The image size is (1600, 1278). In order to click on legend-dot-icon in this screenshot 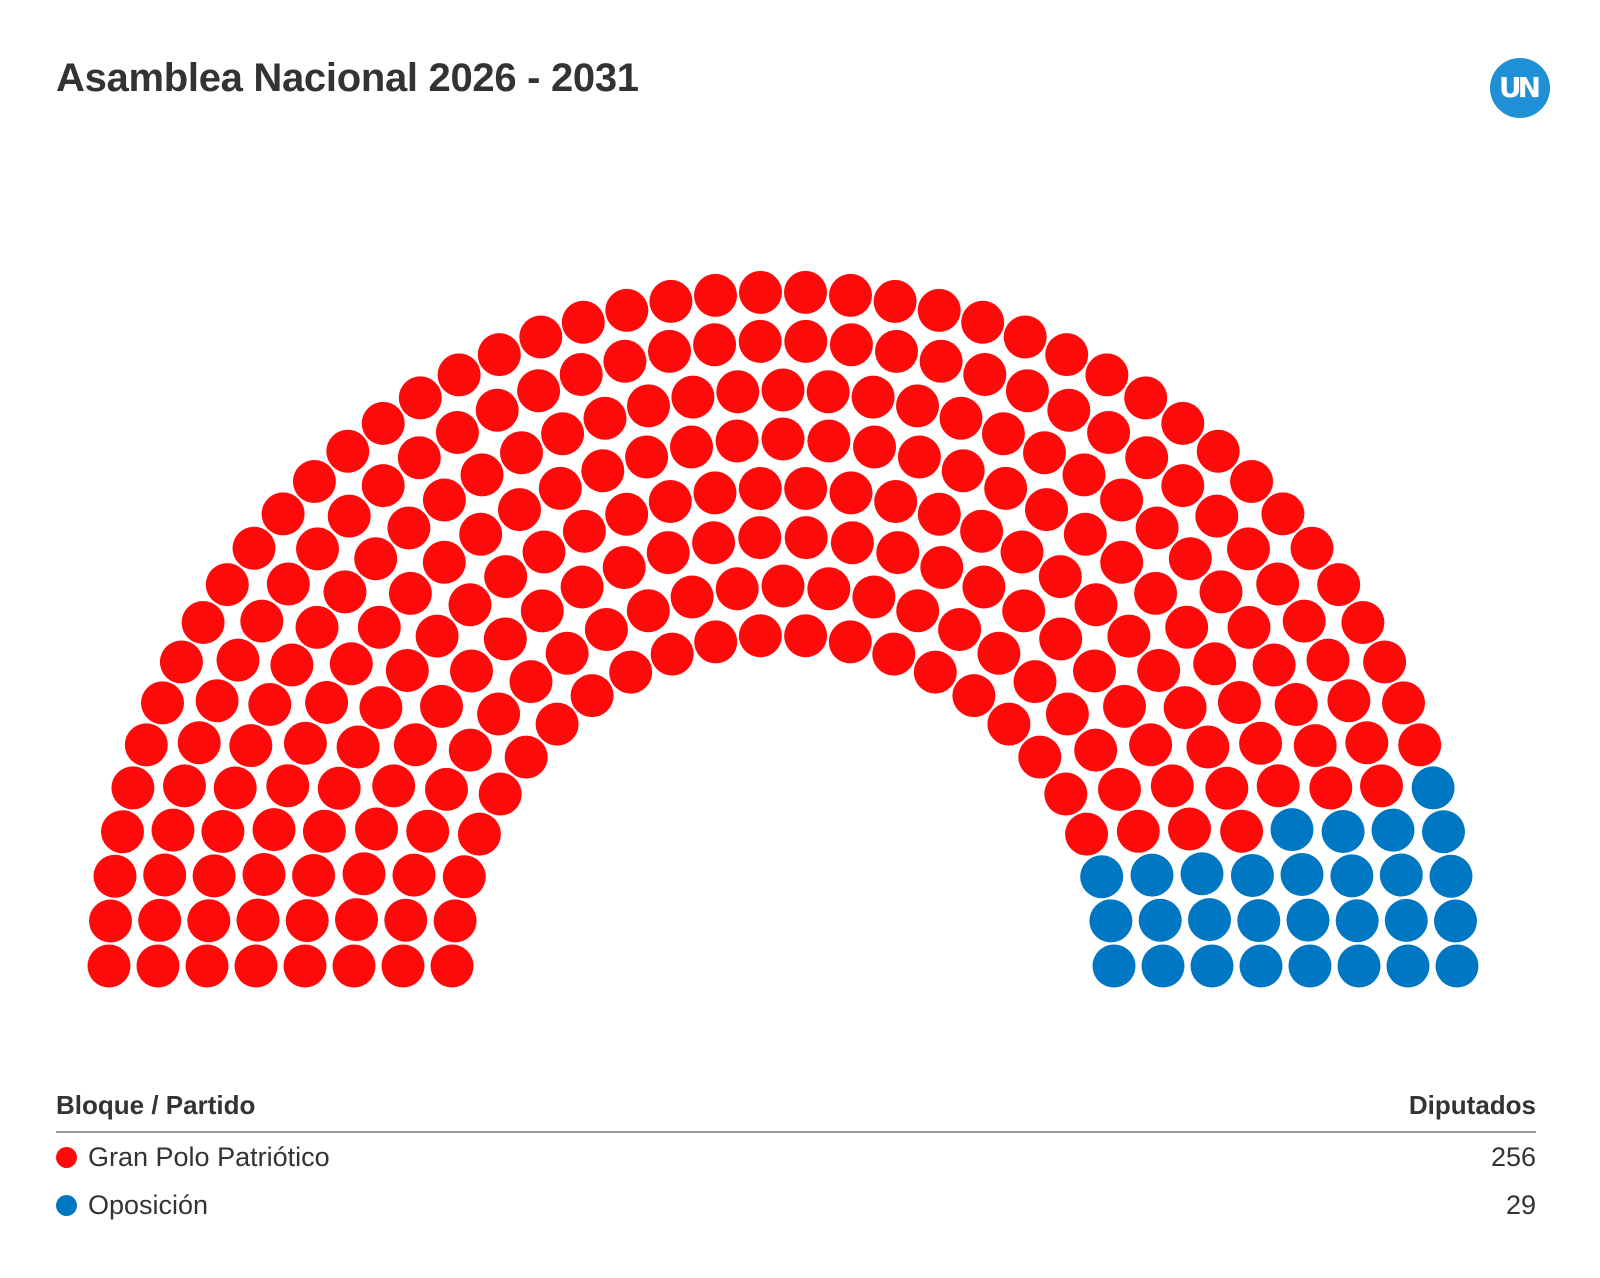, I will do `click(66, 1205)`.